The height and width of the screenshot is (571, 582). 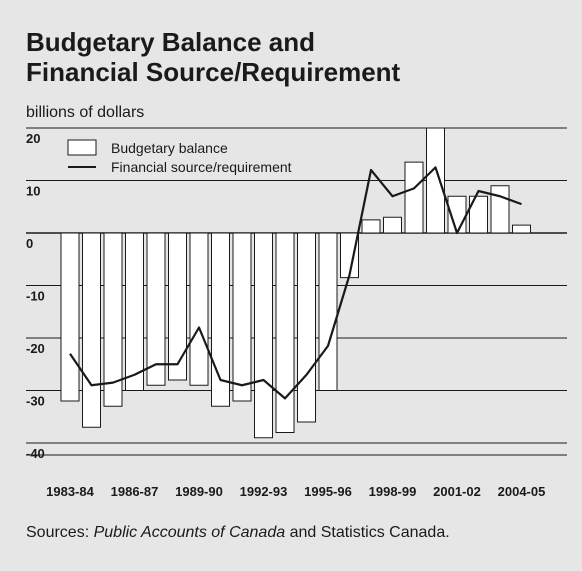 I want to click on y-tick-label: 0, so click(x=29, y=243).